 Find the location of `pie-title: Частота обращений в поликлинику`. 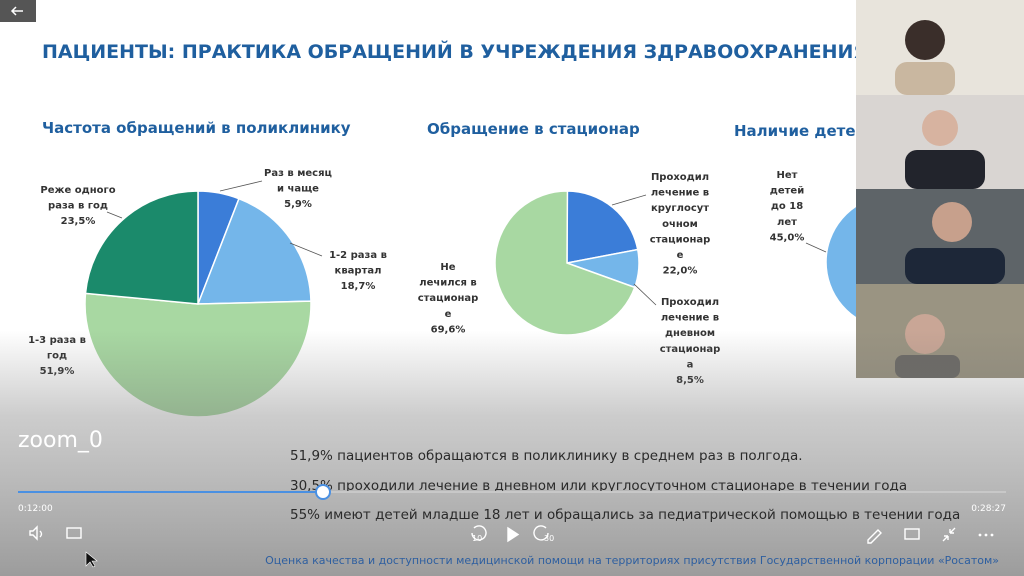

pie-title: Частота обращений в поликлинику is located at coordinates (196, 128).